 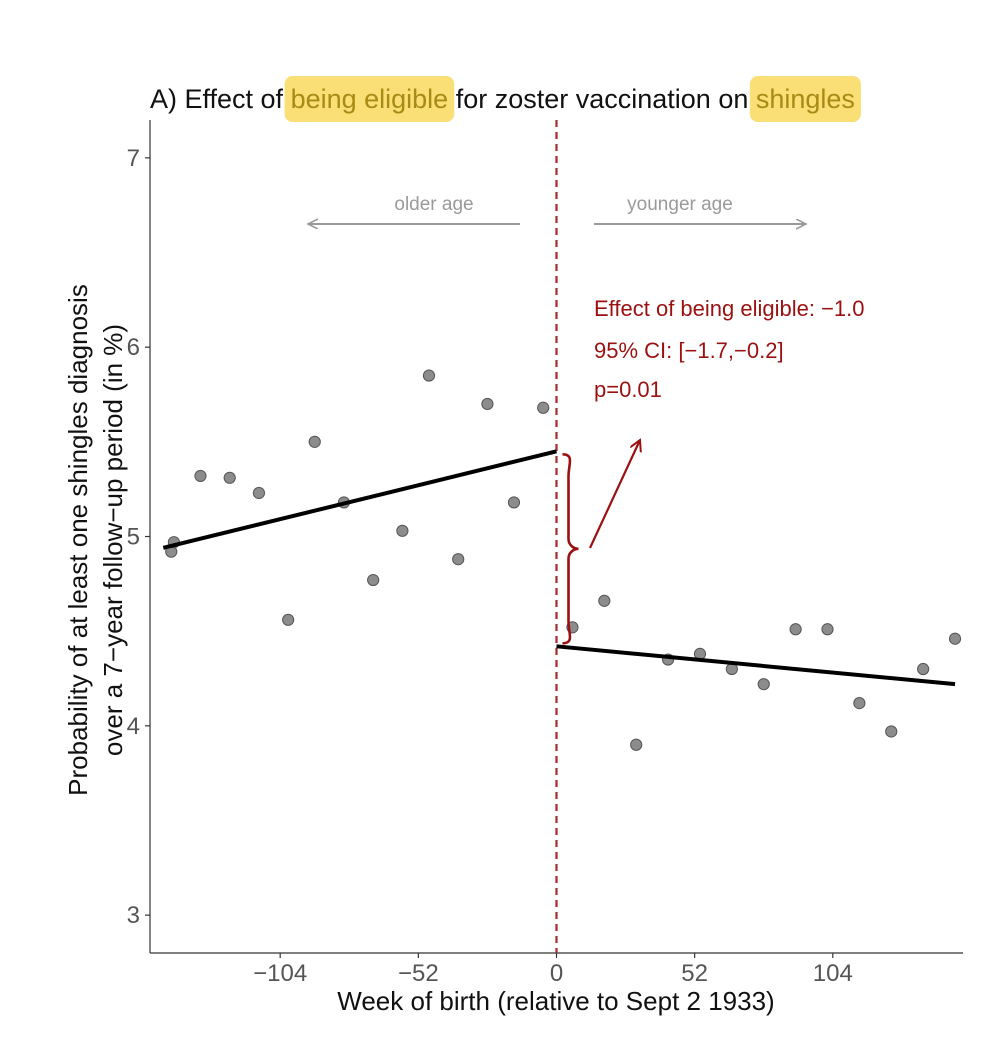 I want to click on younger-age-label: younger age, so click(x=680, y=204).